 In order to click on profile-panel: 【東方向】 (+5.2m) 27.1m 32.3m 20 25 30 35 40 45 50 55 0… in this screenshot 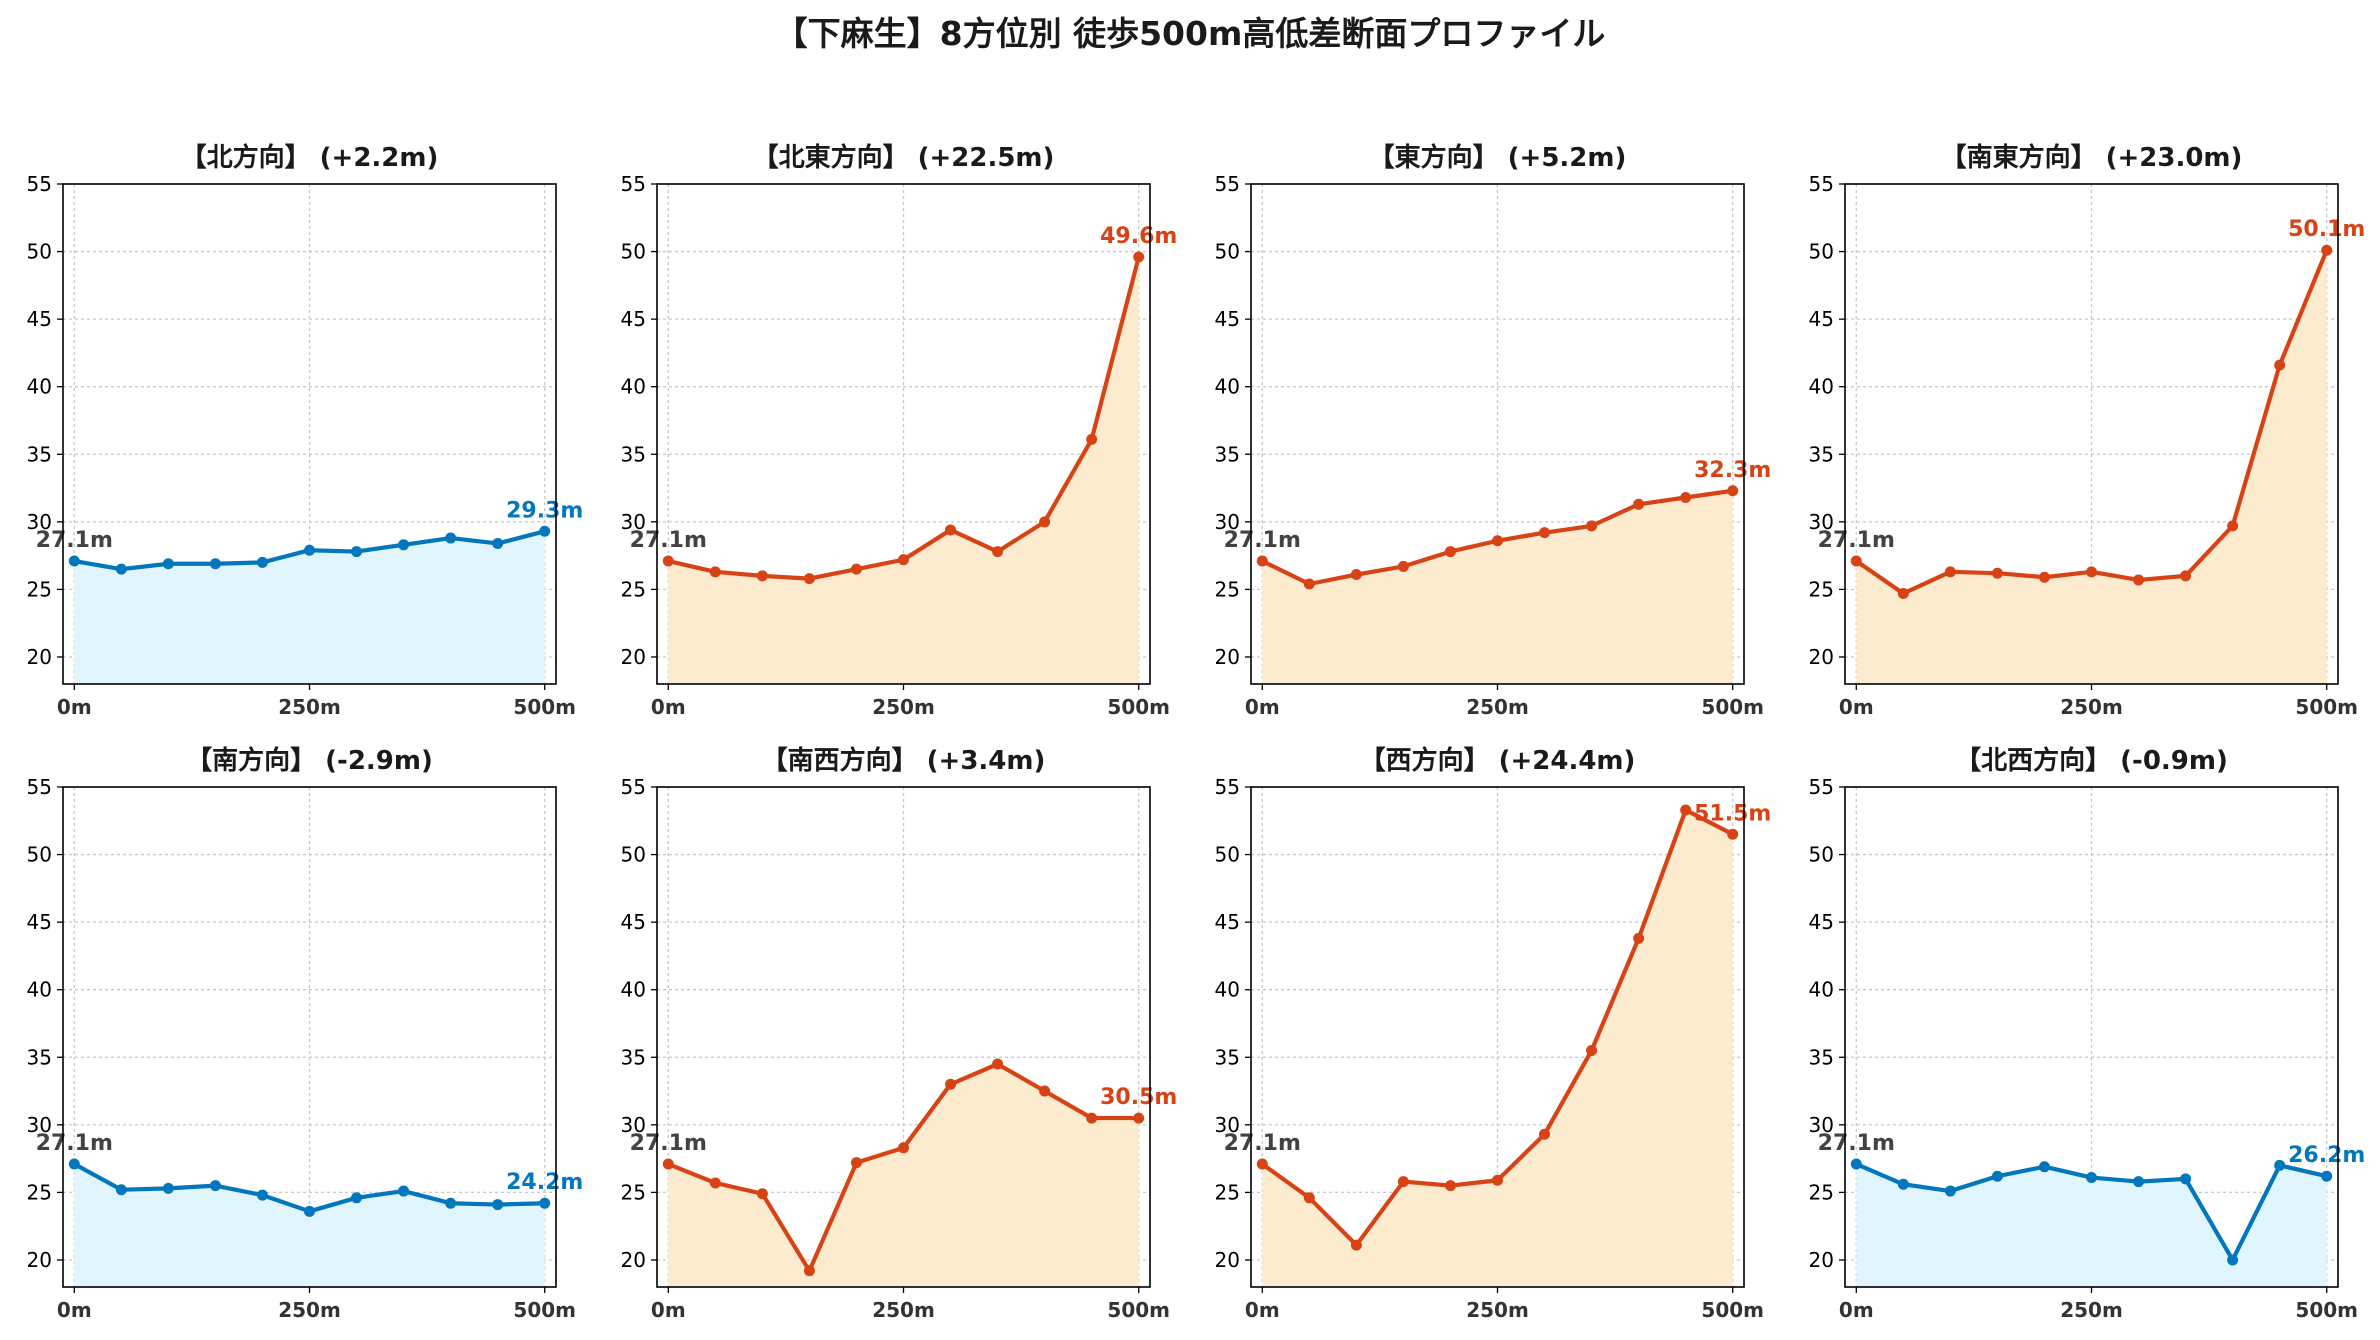, I will do `click(1493, 430)`.